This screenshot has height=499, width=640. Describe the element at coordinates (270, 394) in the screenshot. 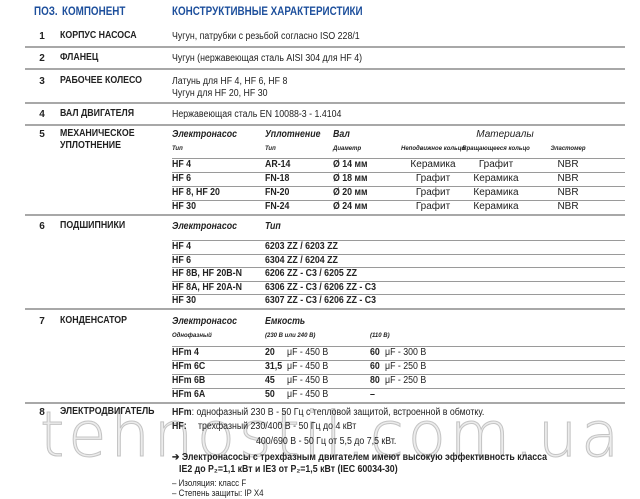

I see `capacitor-value-230: 50` at that location.